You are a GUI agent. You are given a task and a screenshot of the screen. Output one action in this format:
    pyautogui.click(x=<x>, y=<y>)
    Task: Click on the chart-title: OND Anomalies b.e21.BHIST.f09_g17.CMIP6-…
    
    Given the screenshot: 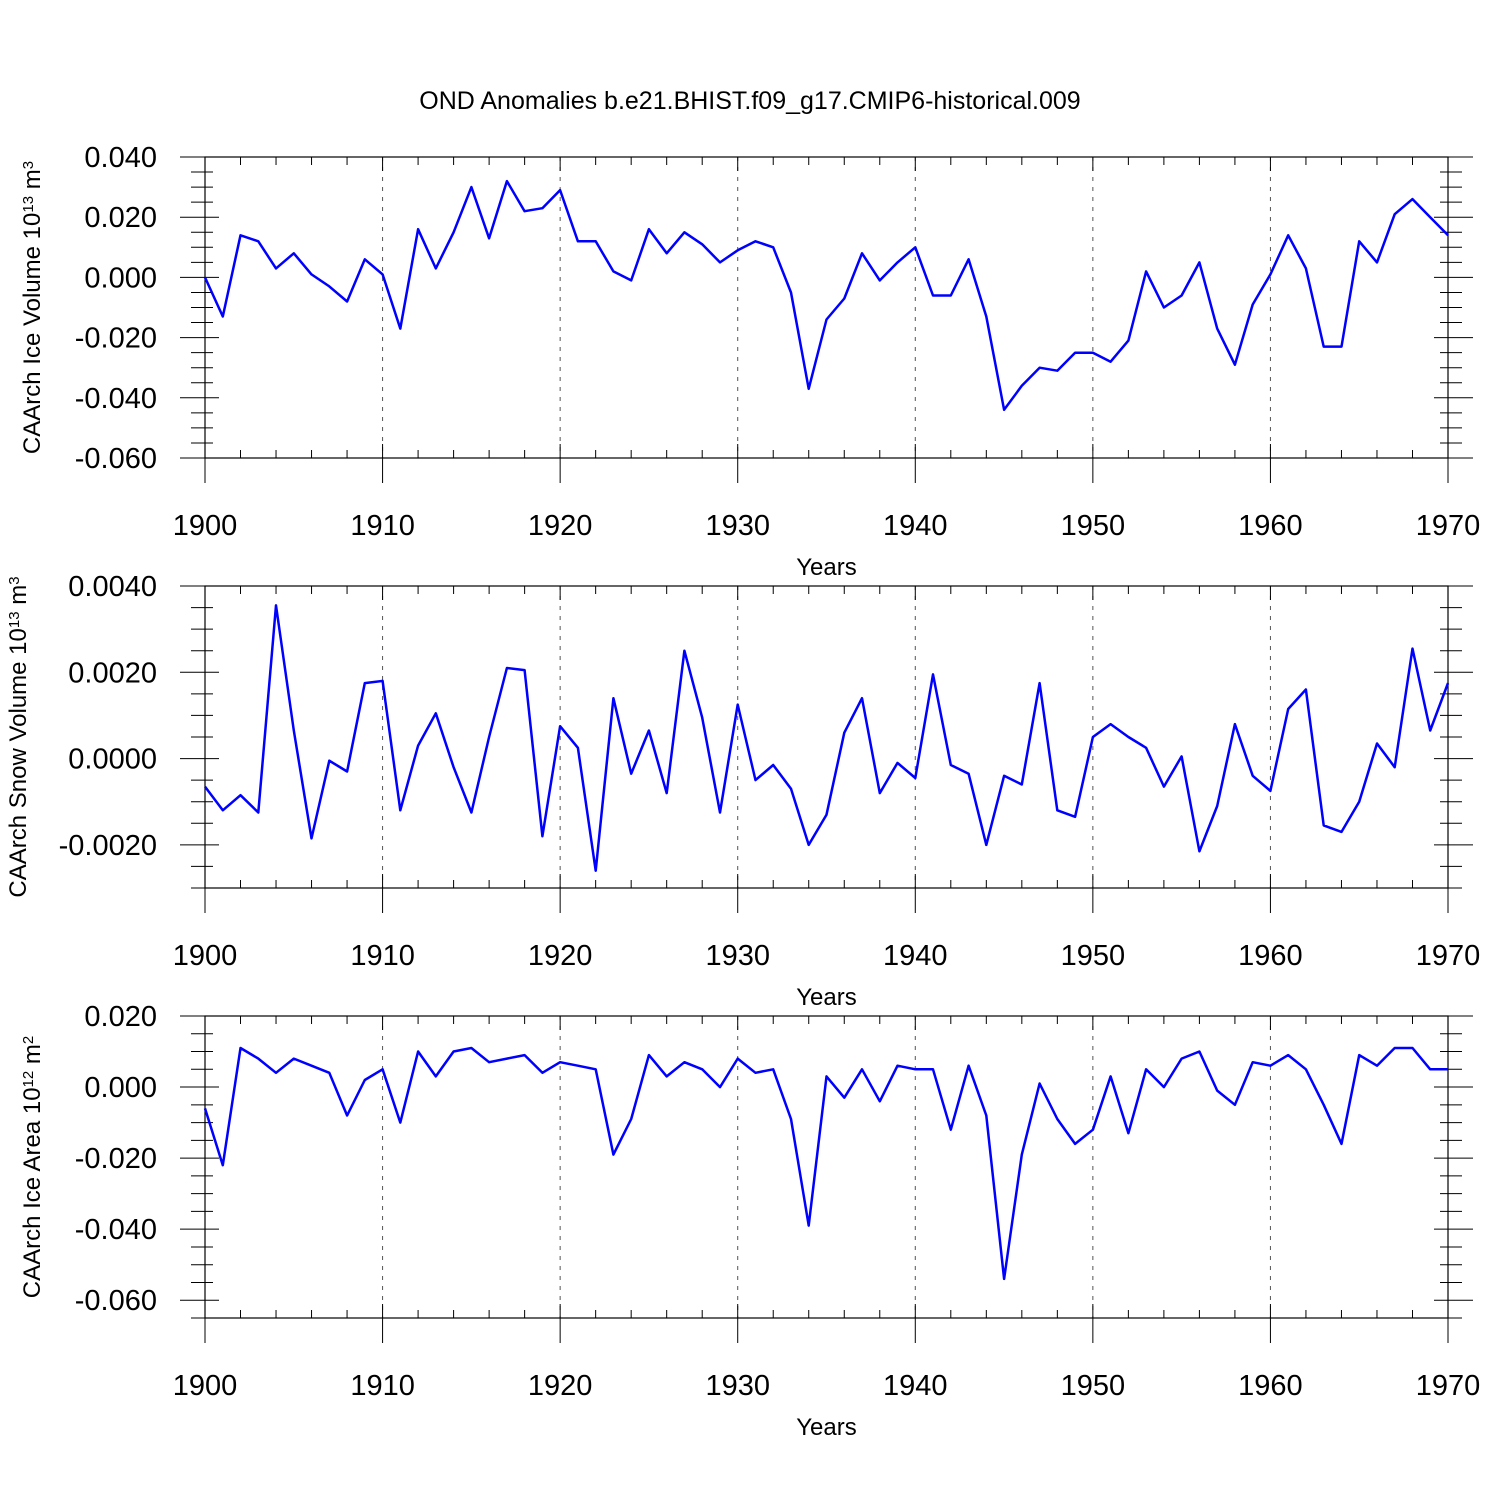 What is the action you would take?
    pyautogui.click(x=749, y=101)
    